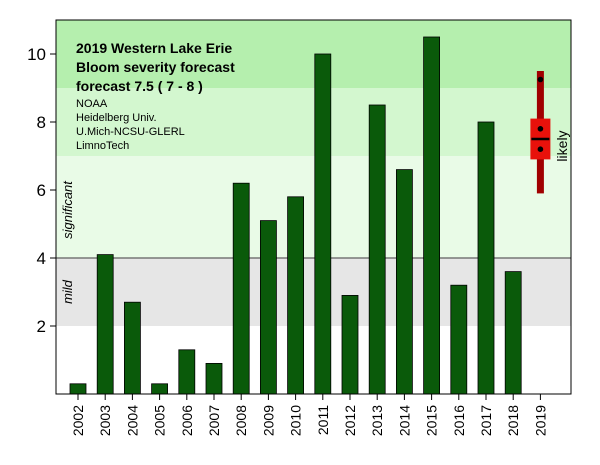 The height and width of the screenshot is (465, 600). Describe the element at coordinates (241, 288) in the screenshot. I see `bar-2008` at that location.